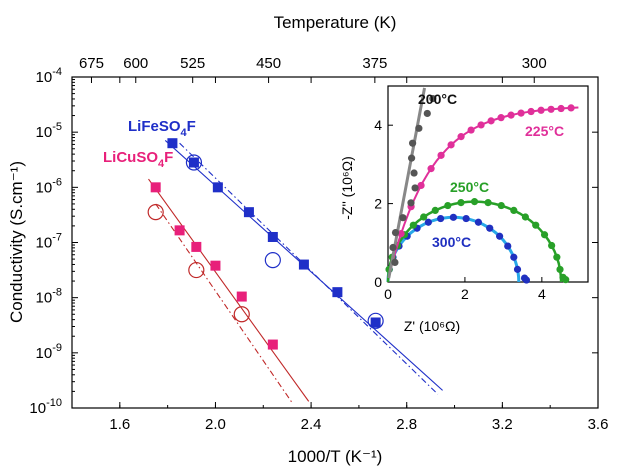  What do you see at coordinates (542, 294) in the screenshot?
I see `inset-x-tick-label: 4` at bounding box center [542, 294].